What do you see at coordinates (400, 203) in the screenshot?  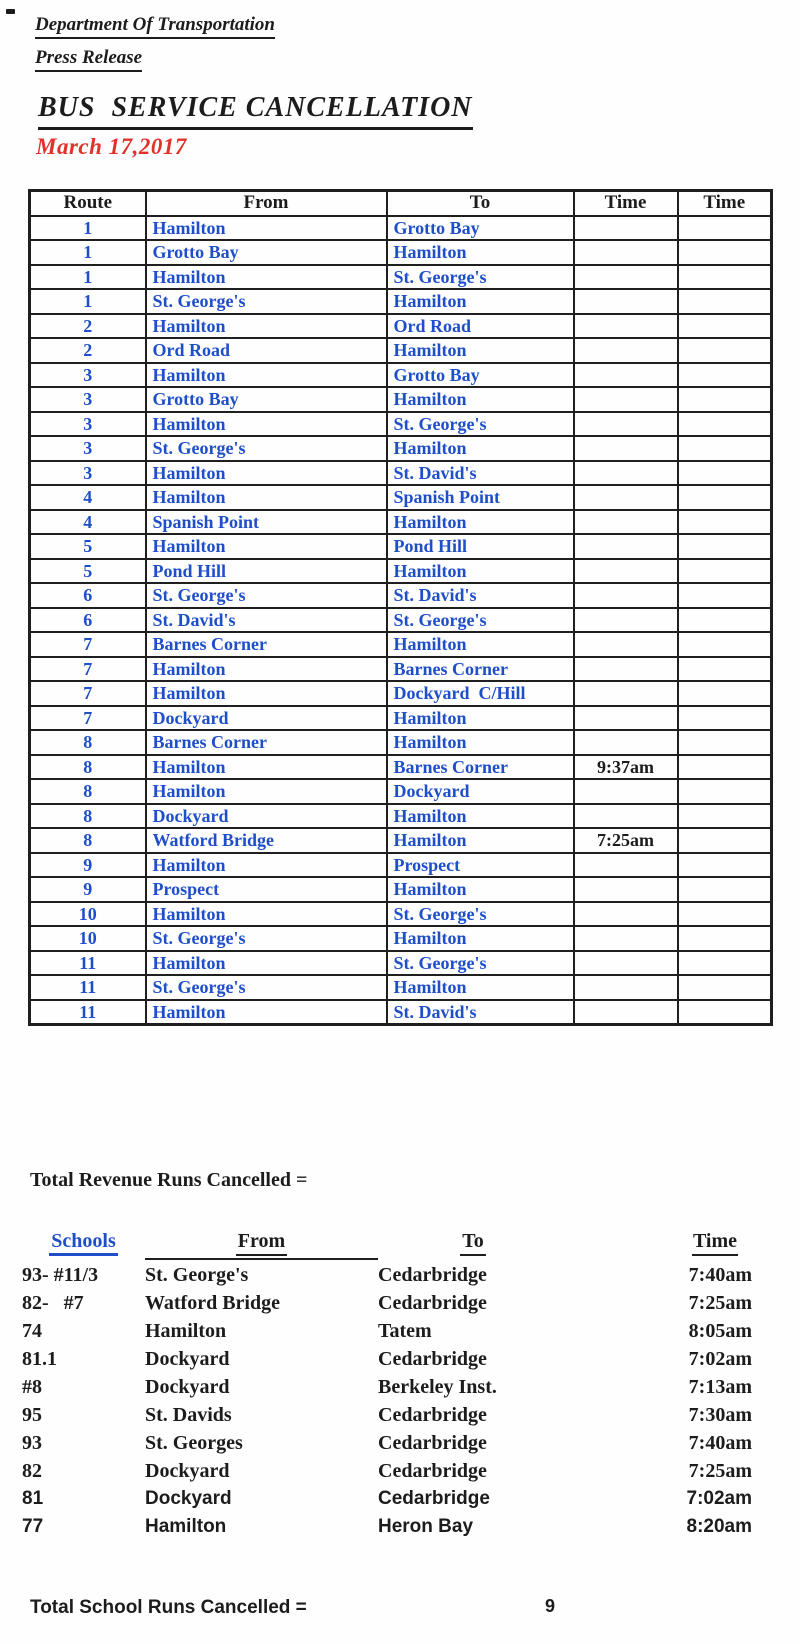 I see `route-table-header-row: Route From To Time Time` at bounding box center [400, 203].